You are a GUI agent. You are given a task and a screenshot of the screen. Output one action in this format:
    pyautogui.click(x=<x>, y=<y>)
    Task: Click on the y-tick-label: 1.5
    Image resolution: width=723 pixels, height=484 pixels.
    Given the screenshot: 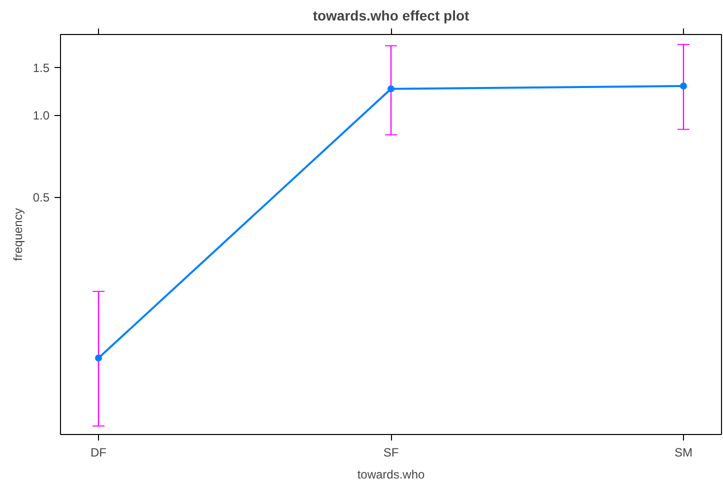 What is the action you would take?
    pyautogui.click(x=41, y=67)
    